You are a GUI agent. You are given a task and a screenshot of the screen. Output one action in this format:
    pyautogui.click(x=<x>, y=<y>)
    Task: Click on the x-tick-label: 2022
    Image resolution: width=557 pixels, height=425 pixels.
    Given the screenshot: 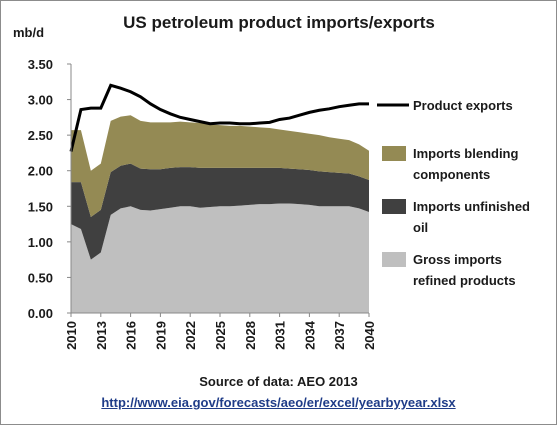 What is the action you would take?
    pyautogui.click(x=190, y=335)
    